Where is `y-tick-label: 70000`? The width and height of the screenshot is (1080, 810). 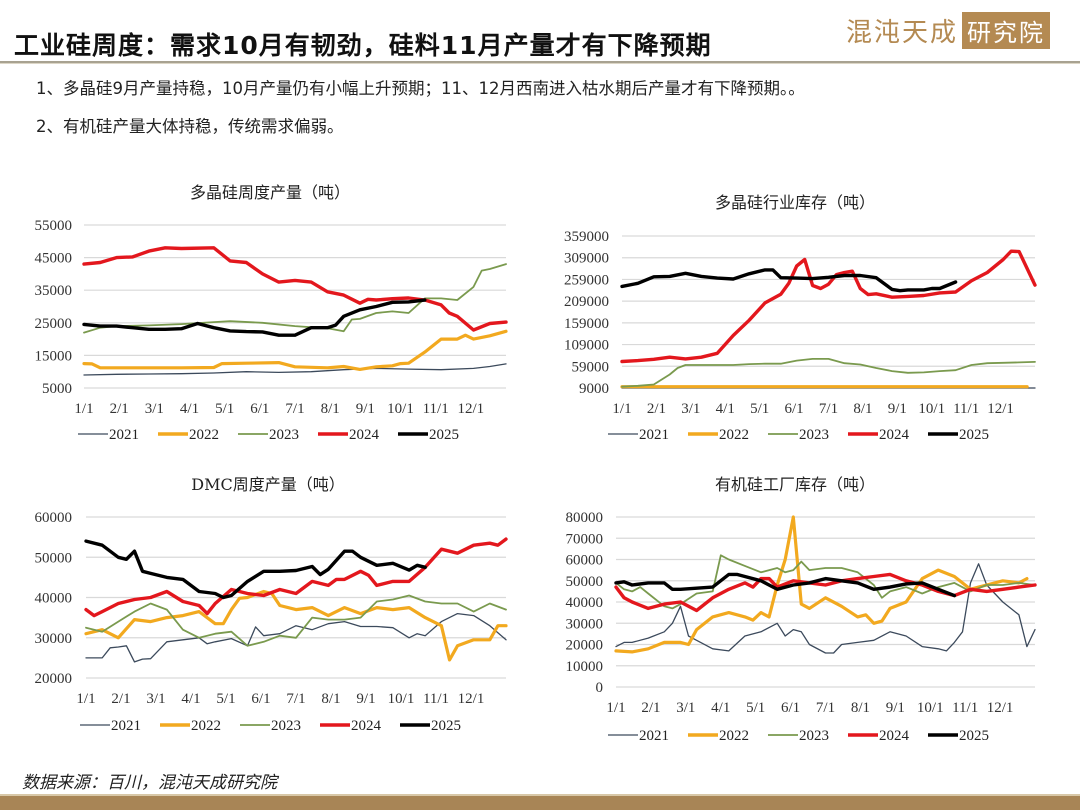 y-tick-label: 70000 is located at coordinates (585, 539).